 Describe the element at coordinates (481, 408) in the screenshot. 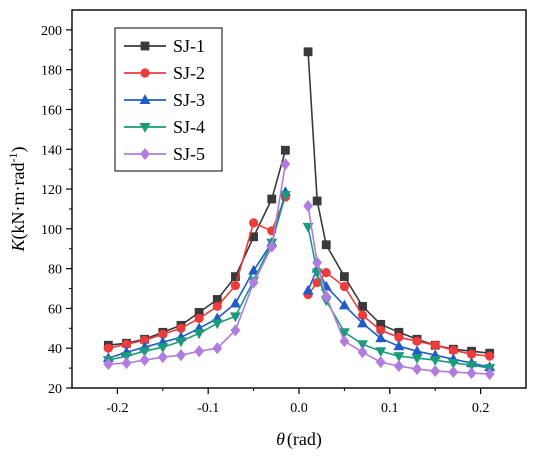

I see `x-tick-label: 0.2` at that location.